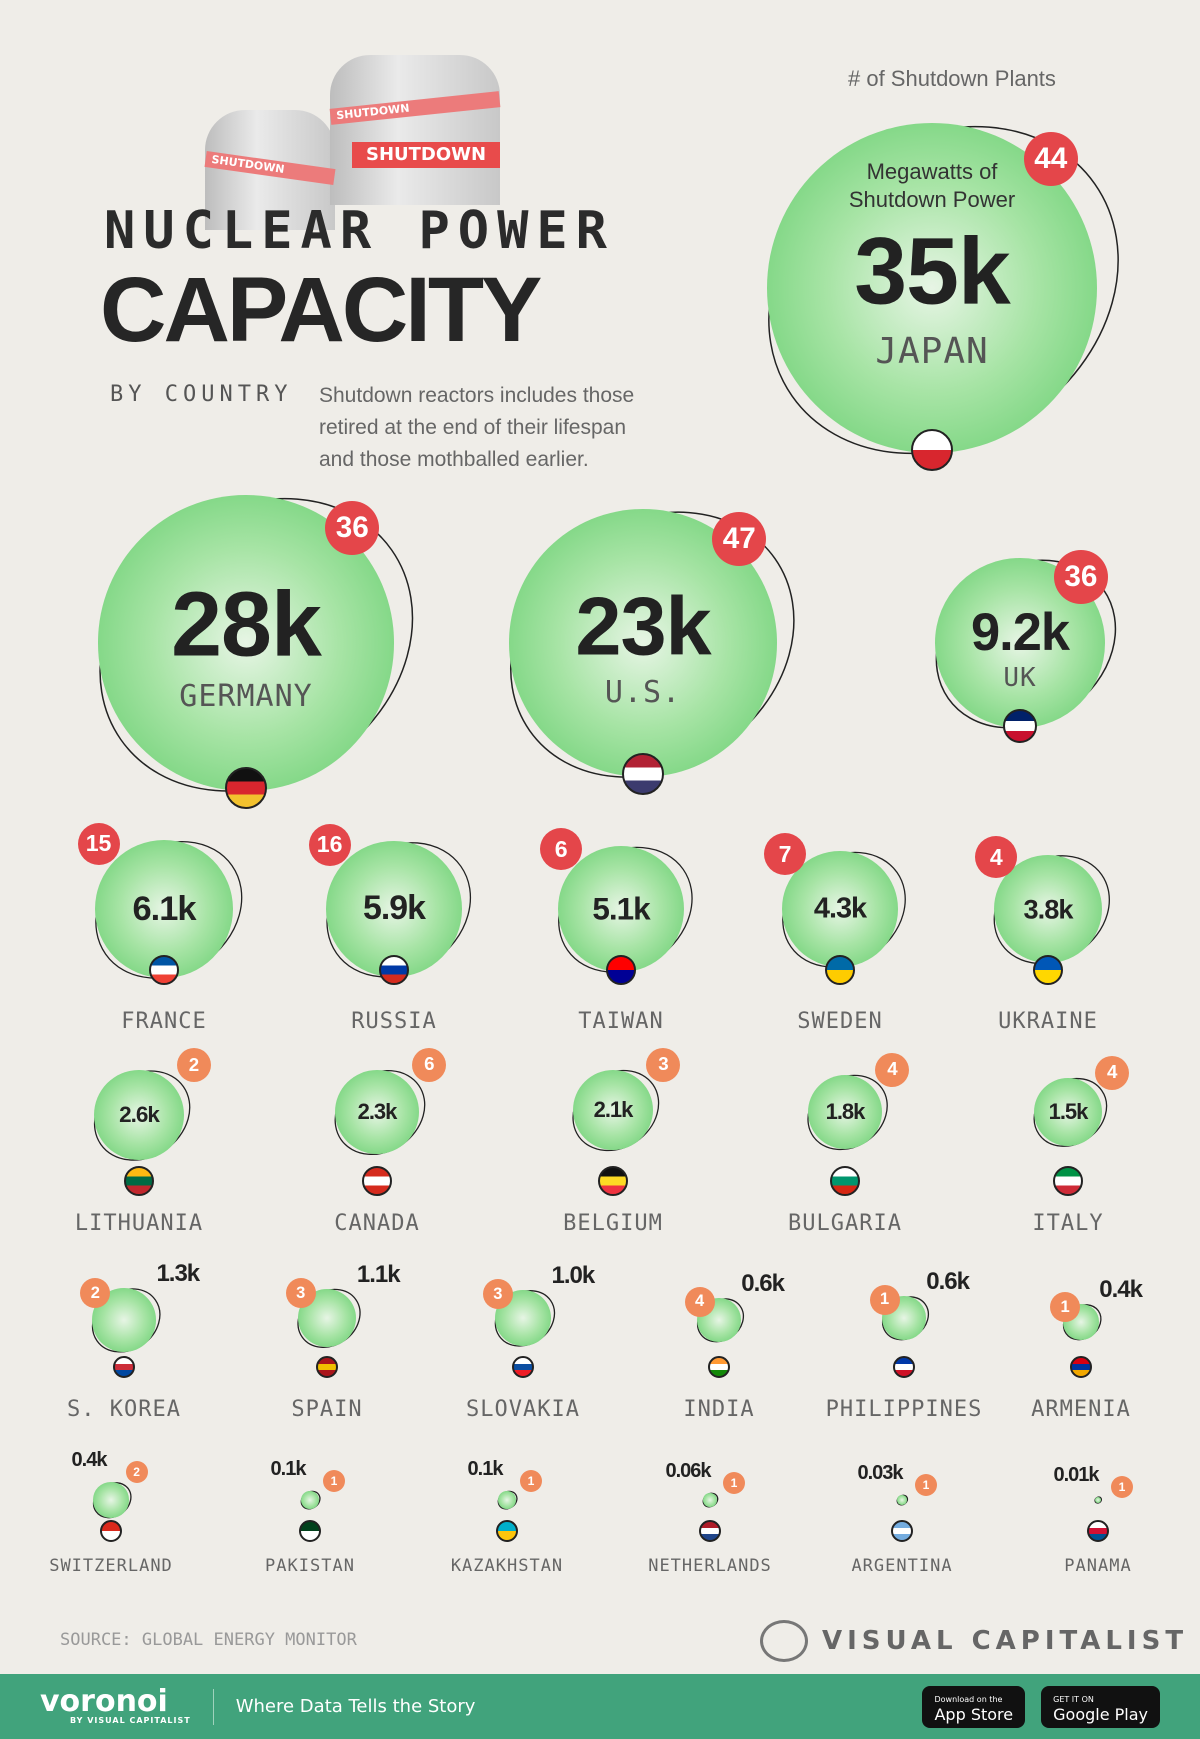 The height and width of the screenshot is (1739, 1200). What do you see at coordinates (394, 909) in the screenshot?
I see `bubble-russia` at bounding box center [394, 909].